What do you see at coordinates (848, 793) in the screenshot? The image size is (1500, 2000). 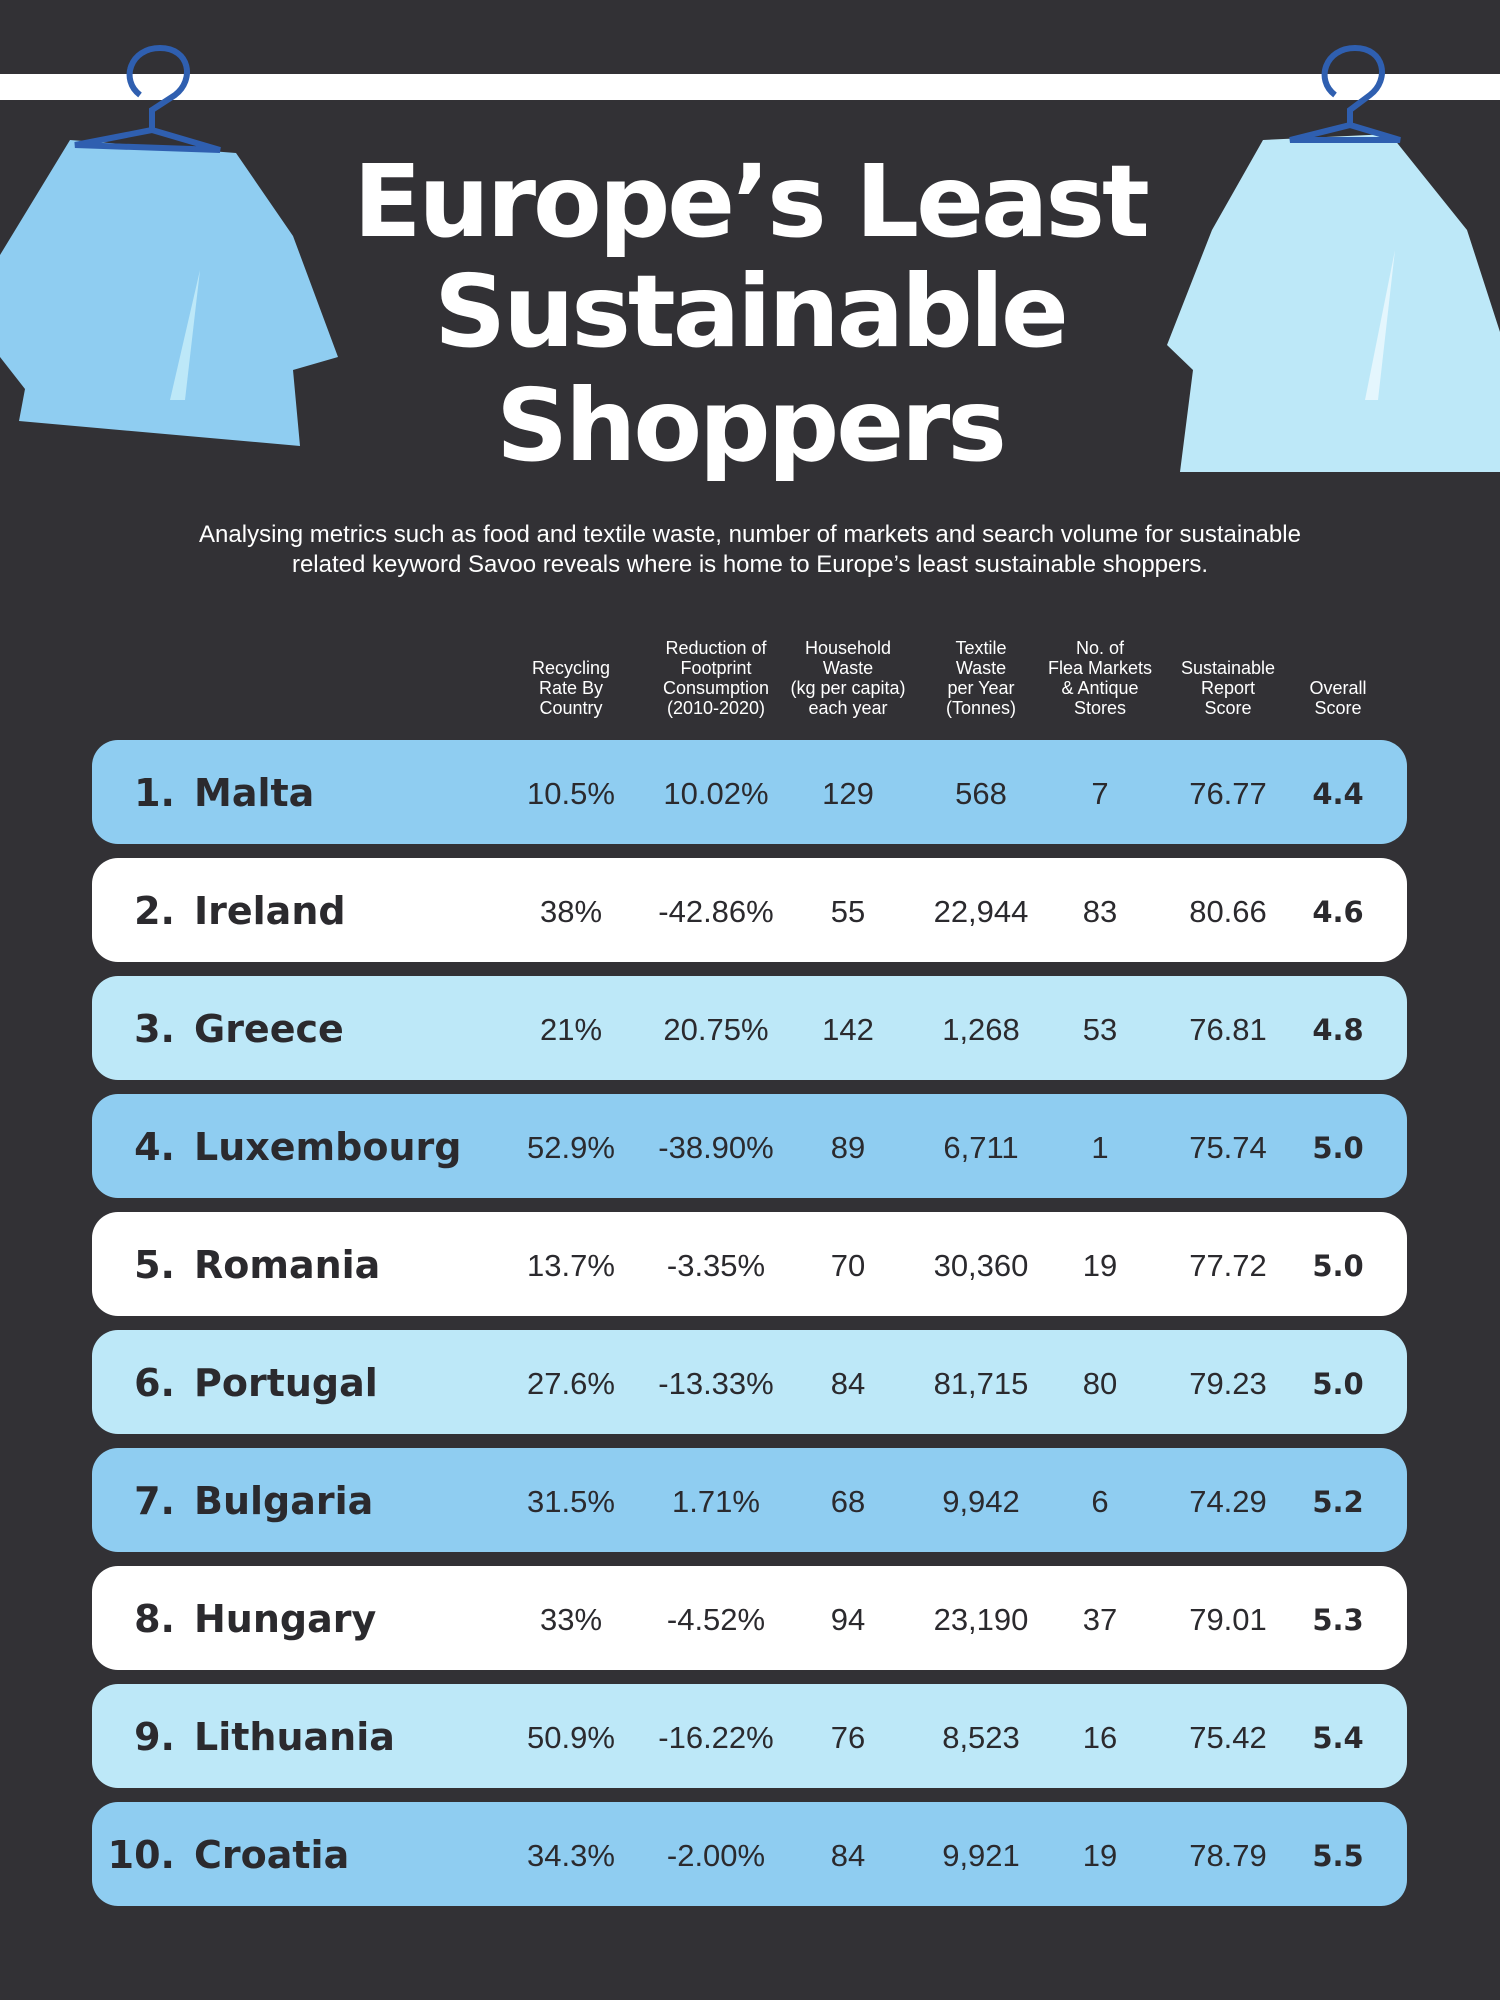 I see `cell: 129` at bounding box center [848, 793].